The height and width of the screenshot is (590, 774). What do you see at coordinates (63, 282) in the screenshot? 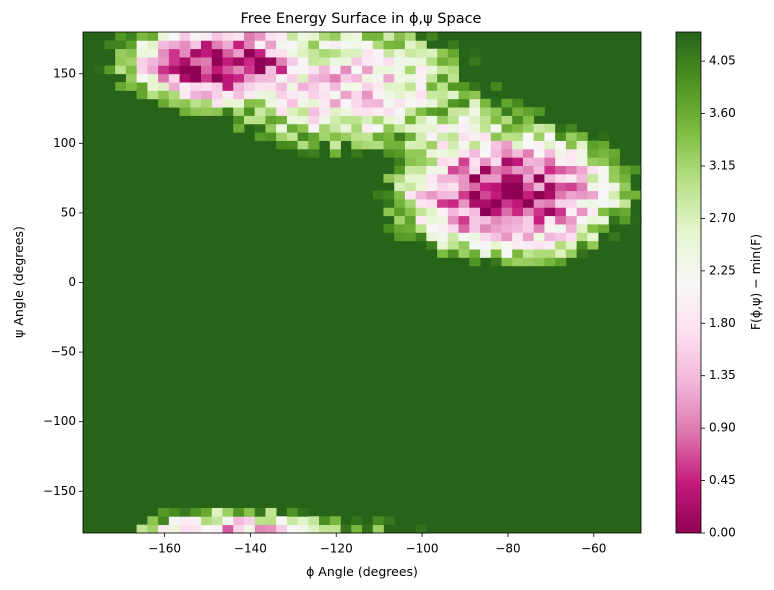
I see `y-axis-ticks: −150 −100 −50 0 50 100 150` at bounding box center [63, 282].